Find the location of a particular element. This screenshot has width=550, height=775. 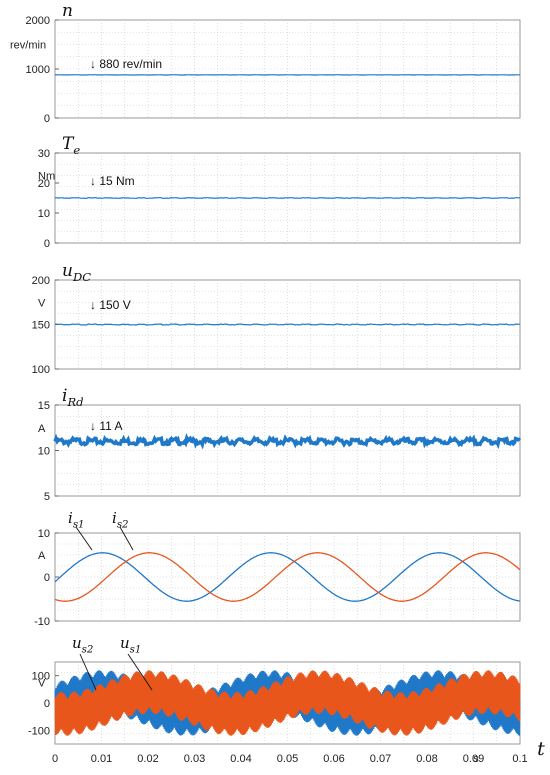

x-unit-label: s is located at coordinates (476, 759).